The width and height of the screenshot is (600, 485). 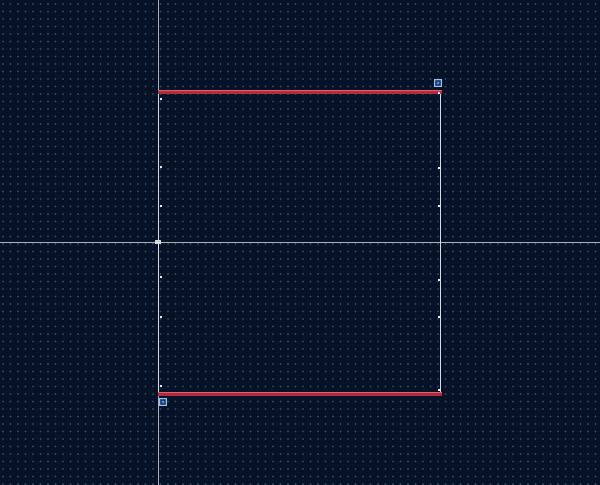 What do you see at coordinates (300, 92) in the screenshot?
I see `selected-top-edge` at bounding box center [300, 92].